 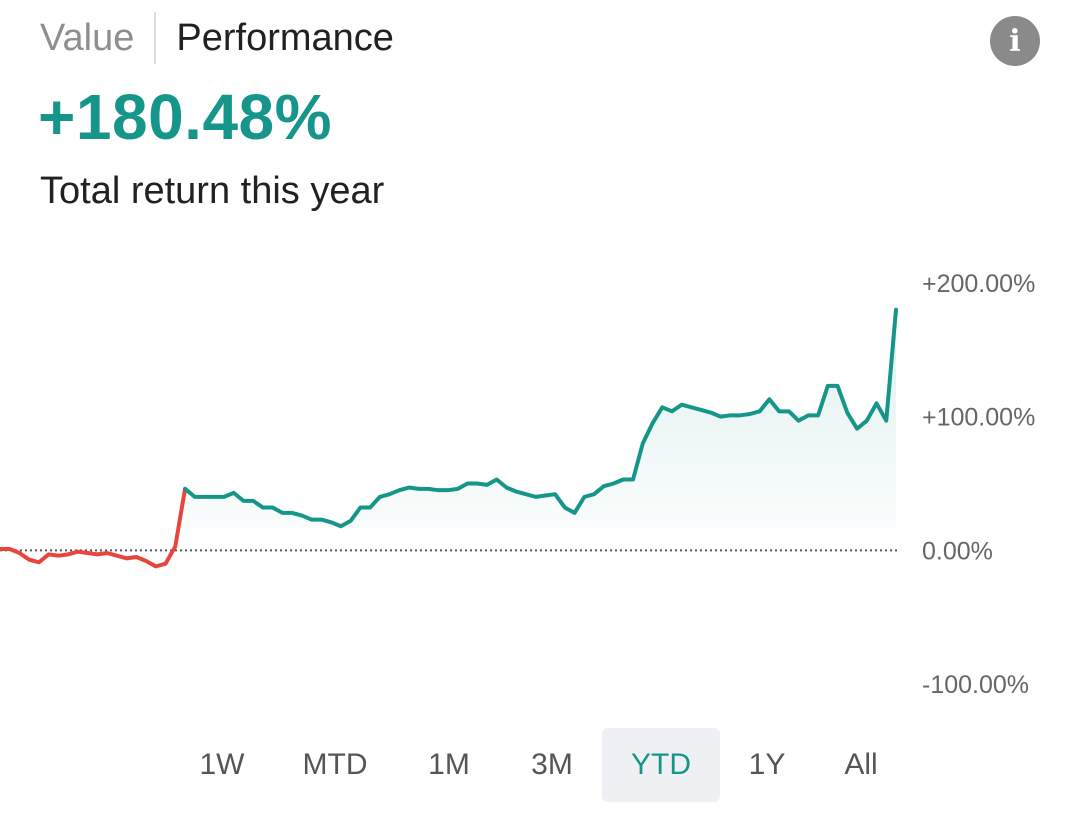 What do you see at coordinates (978, 284) in the screenshot?
I see `y-tick-label: +200.00%` at bounding box center [978, 284].